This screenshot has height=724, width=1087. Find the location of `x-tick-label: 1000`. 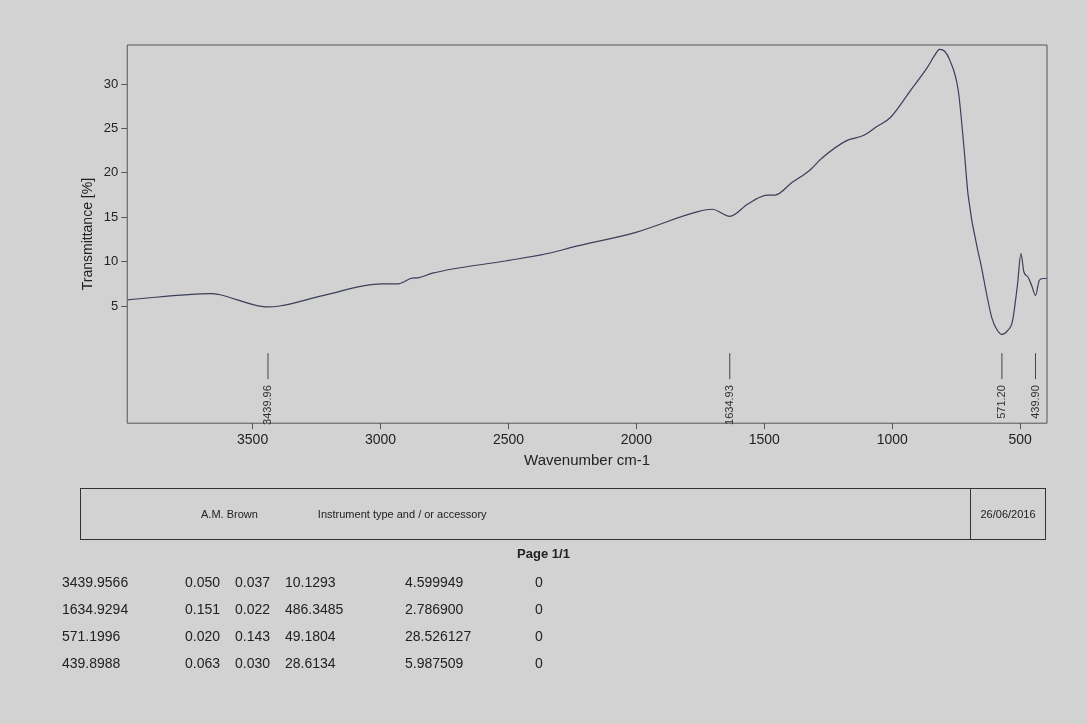

x-tick-label: 1000 is located at coordinates (892, 439).